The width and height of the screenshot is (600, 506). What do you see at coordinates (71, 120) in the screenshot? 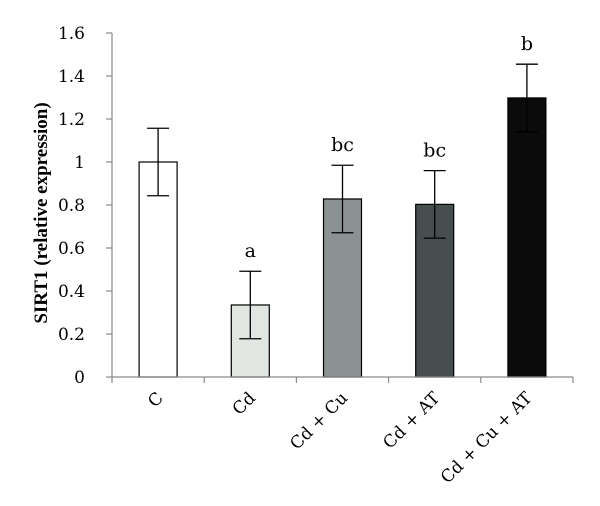
I see `y-tick-label: 1.2` at bounding box center [71, 120].